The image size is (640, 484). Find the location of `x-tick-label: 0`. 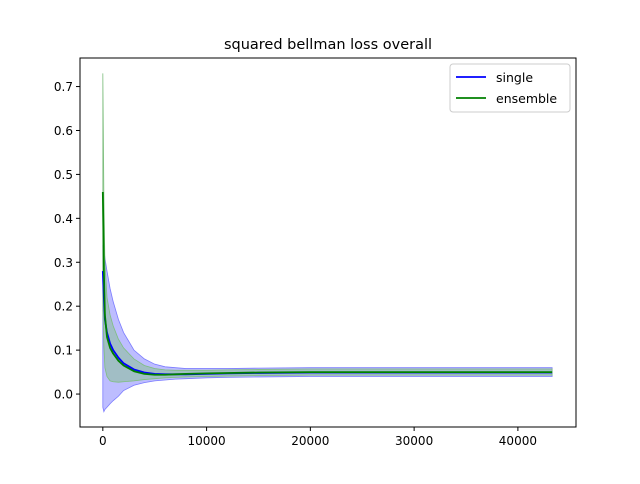

x-tick-label: 0 is located at coordinates (103, 441).